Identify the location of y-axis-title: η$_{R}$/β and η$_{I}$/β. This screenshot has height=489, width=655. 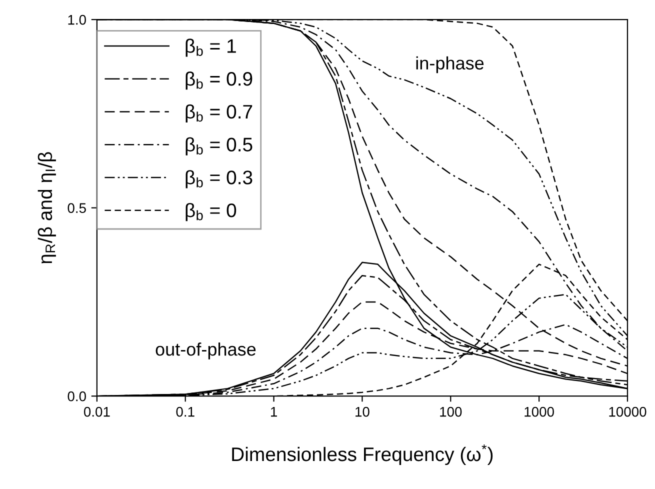
(47, 208).